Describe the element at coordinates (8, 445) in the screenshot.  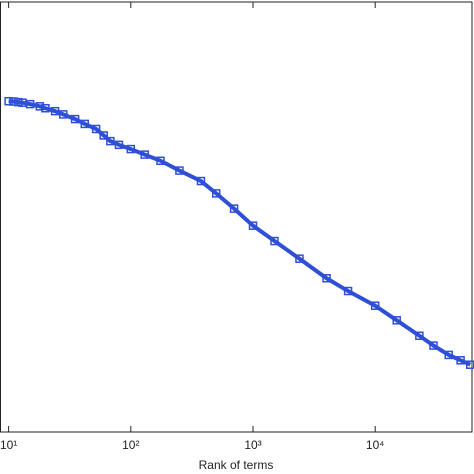
I see `x-tick-label: 10¹` at that location.